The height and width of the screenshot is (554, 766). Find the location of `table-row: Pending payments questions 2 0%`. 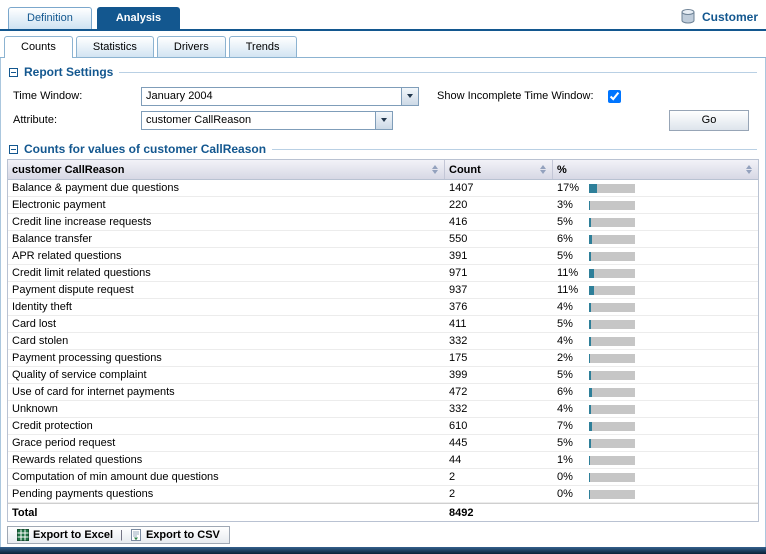

table-row: Pending payments questions 2 0% is located at coordinates (383, 494).